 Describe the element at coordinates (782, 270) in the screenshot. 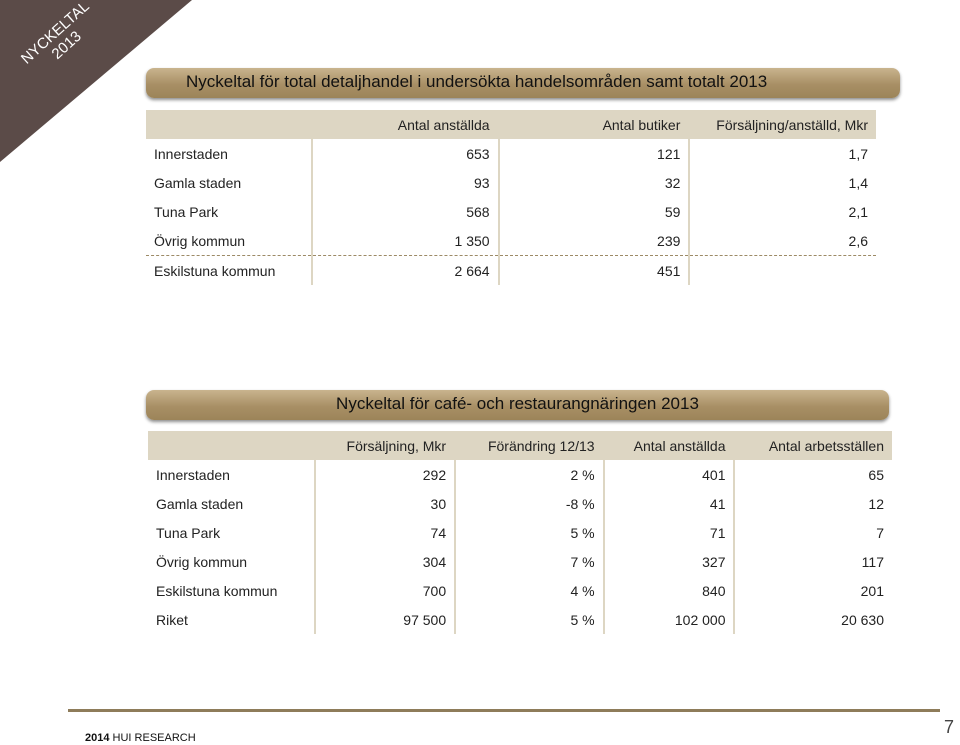

I see `cell` at that location.